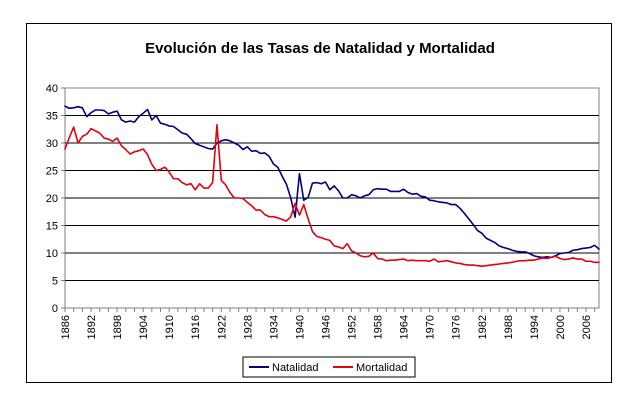 This screenshot has height=409, width=640. I want to click on x-tick-label: 1898, so click(118, 327).